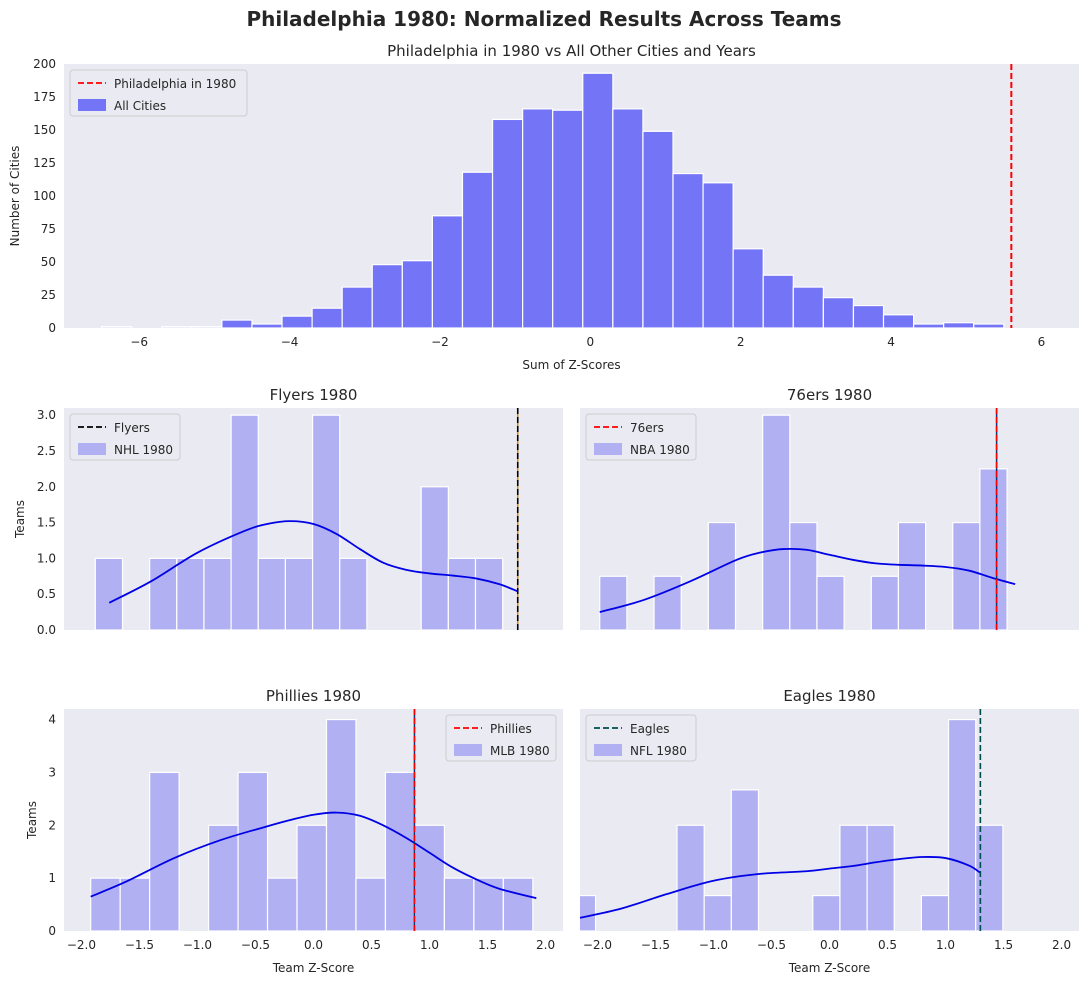 This screenshot has height=985, width=1089. What do you see at coordinates (945, 945) in the screenshot?
I see `x-tick-label: 1.0` at bounding box center [945, 945].